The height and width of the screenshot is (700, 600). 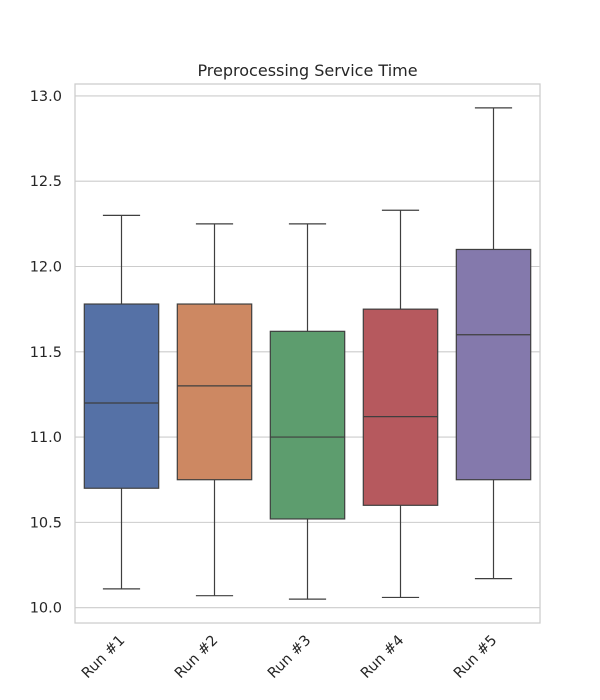 I want to click on y-tick-label: 11.0, so click(x=46, y=438).